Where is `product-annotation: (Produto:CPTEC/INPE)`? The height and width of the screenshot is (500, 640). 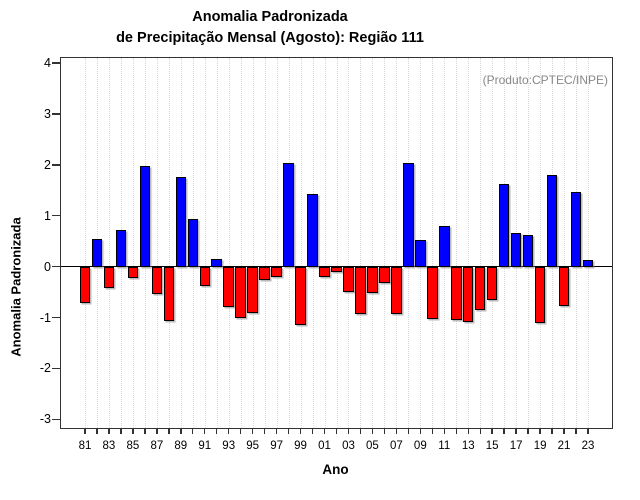 product-annotation: (Produto:CPTEC/INPE) is located at coordinates (545, 80).